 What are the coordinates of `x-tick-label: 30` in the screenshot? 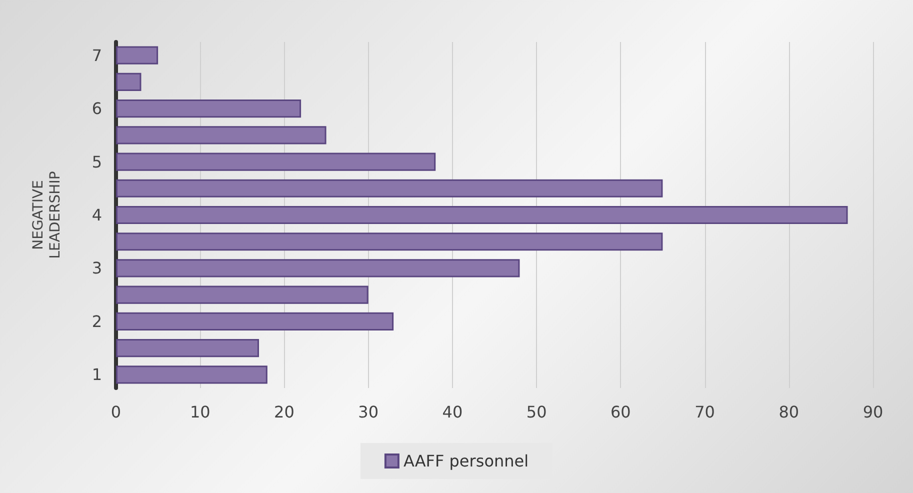 It's located at (368, 412).